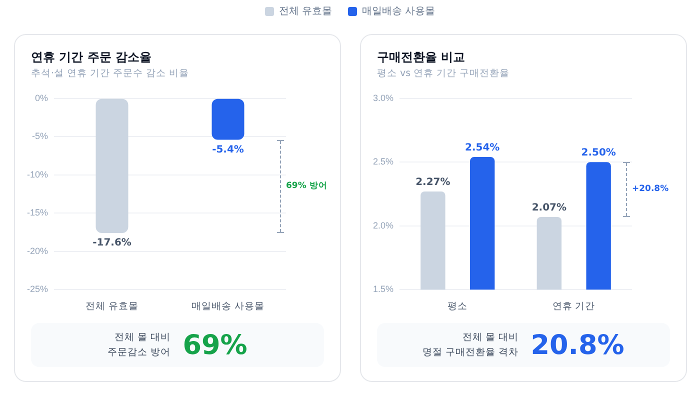 This screenshot has width=700, height=393. Describe the element at coordinates (383, 161) in the screenshot. I see `y-tick-label: 2.5%` at that location.